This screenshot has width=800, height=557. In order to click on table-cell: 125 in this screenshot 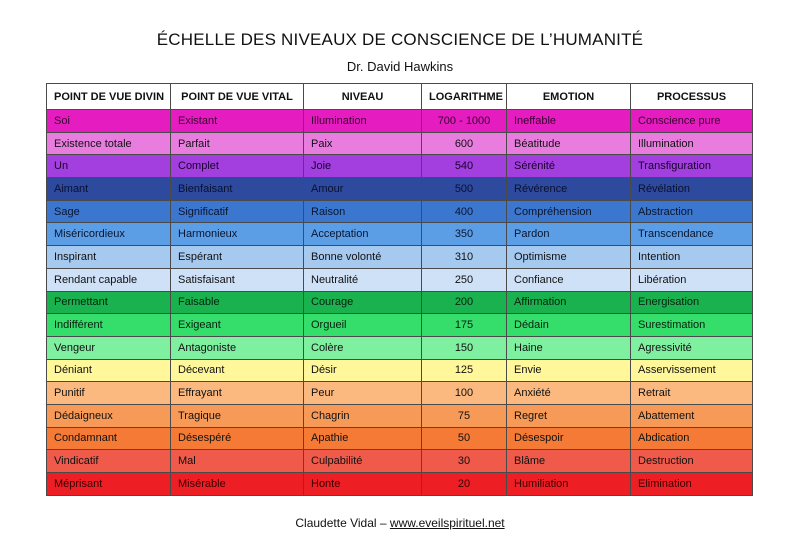, I will do `click(464, 370)`.